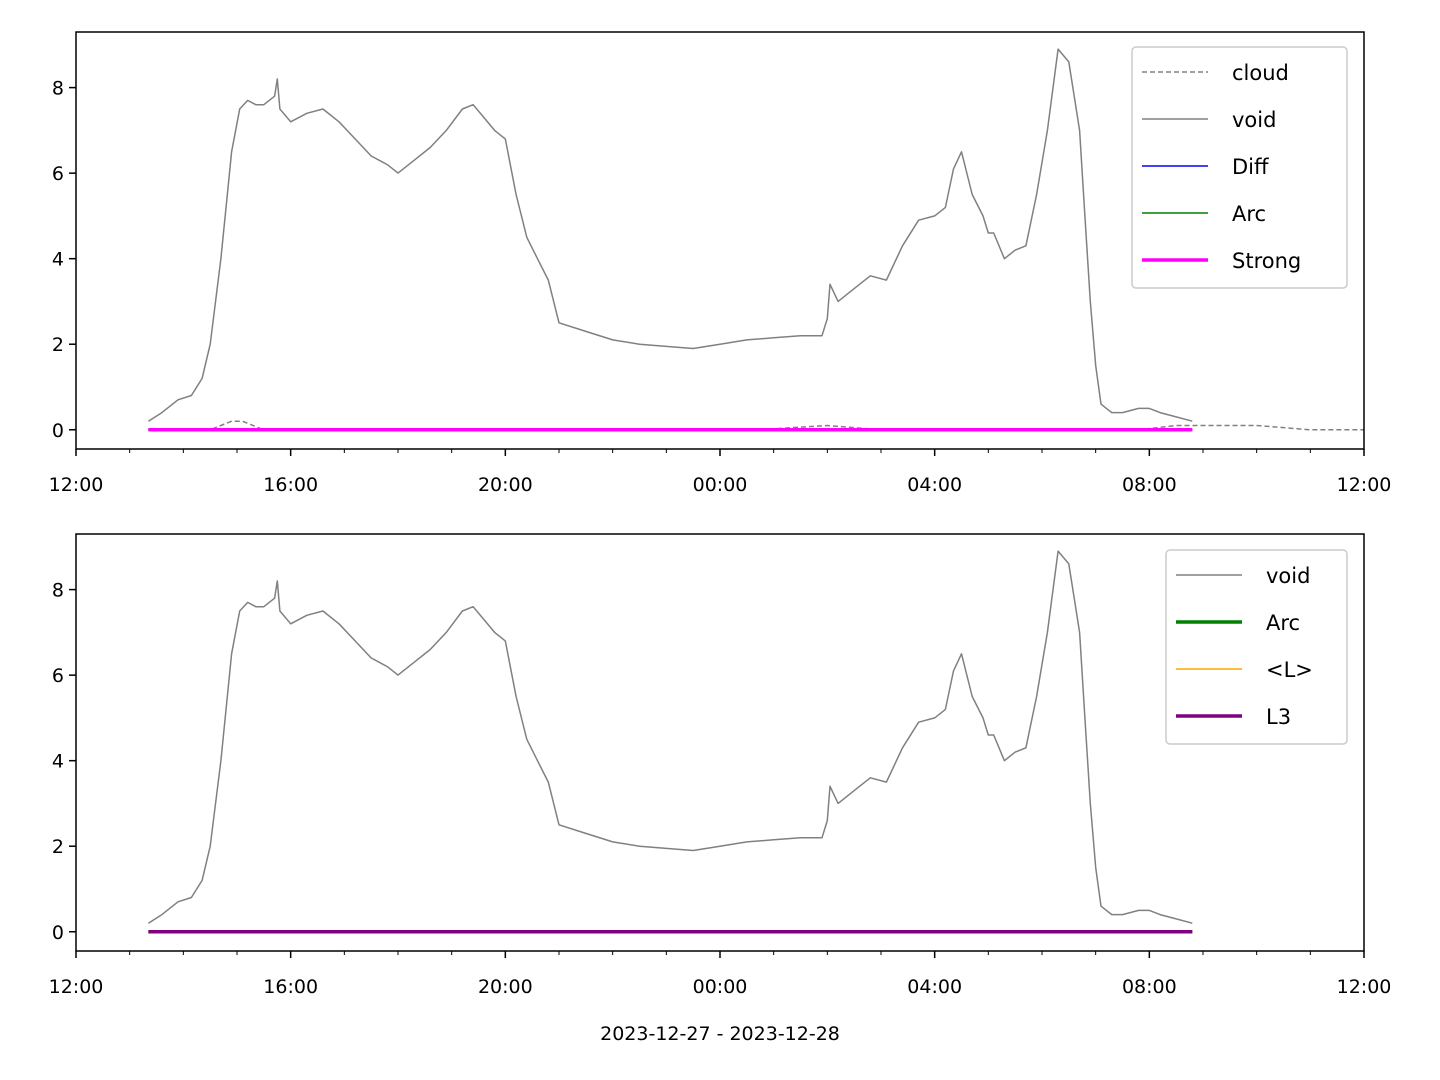 The width and height of the screenshot is (1440, 1080). What do you see at coordinates (1250, 167) in the screenshot?
I see `legend-label: Diff` at bounding box center [1250, 167].